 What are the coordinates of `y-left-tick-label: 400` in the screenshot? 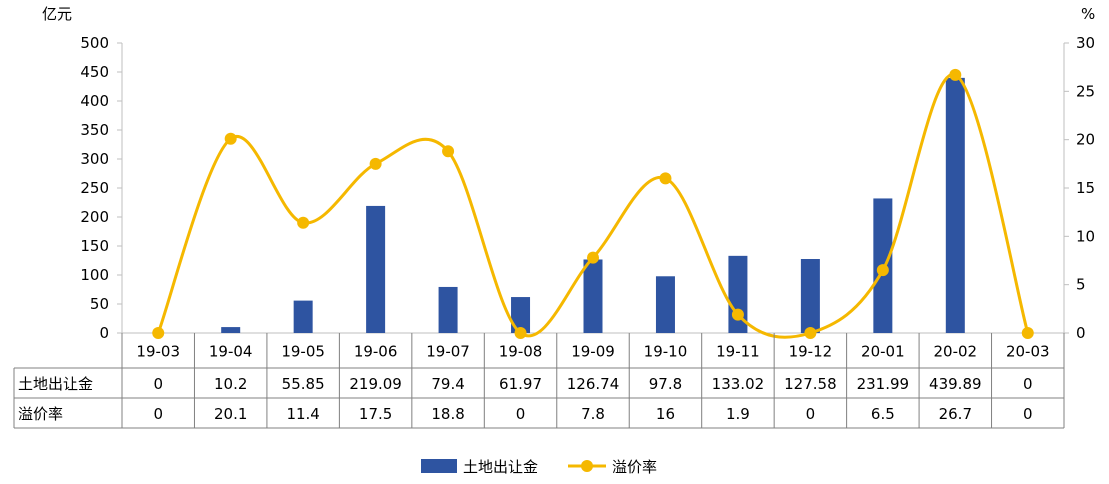 It's located at (94, 101).